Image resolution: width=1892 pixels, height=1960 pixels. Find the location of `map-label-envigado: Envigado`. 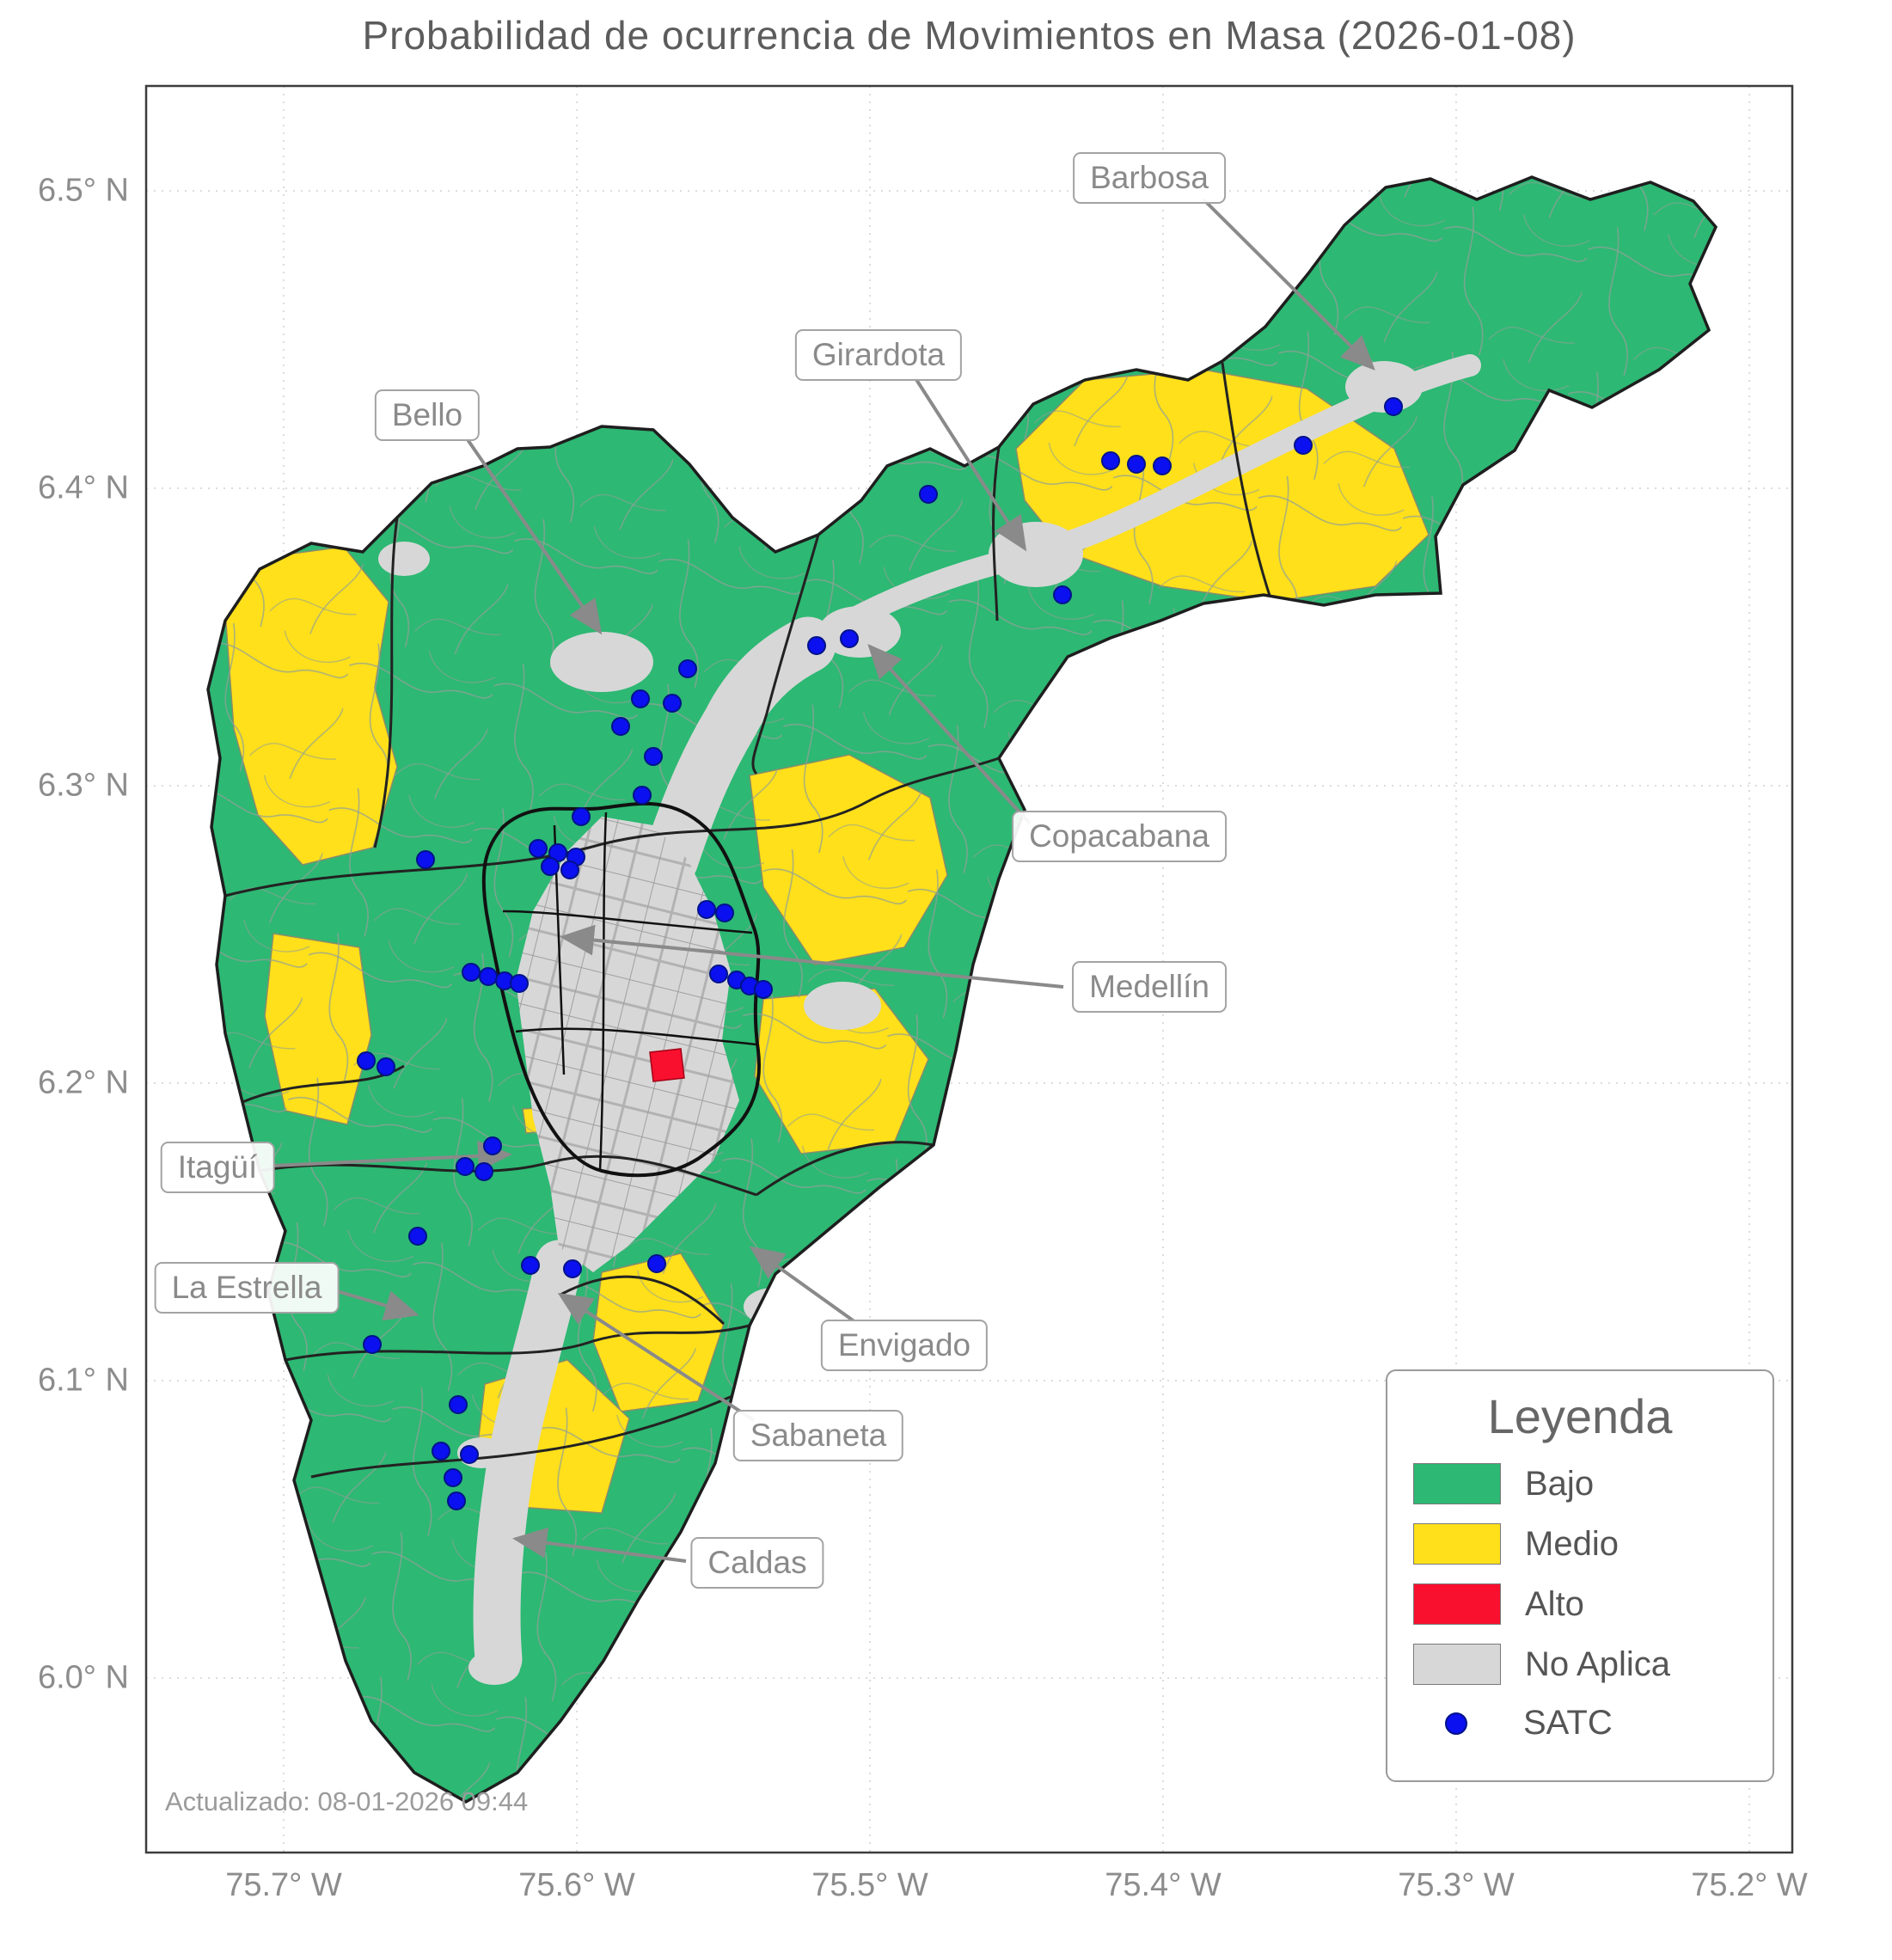

map-label-envigado: Envigado is located at coordinates (904, 1345).